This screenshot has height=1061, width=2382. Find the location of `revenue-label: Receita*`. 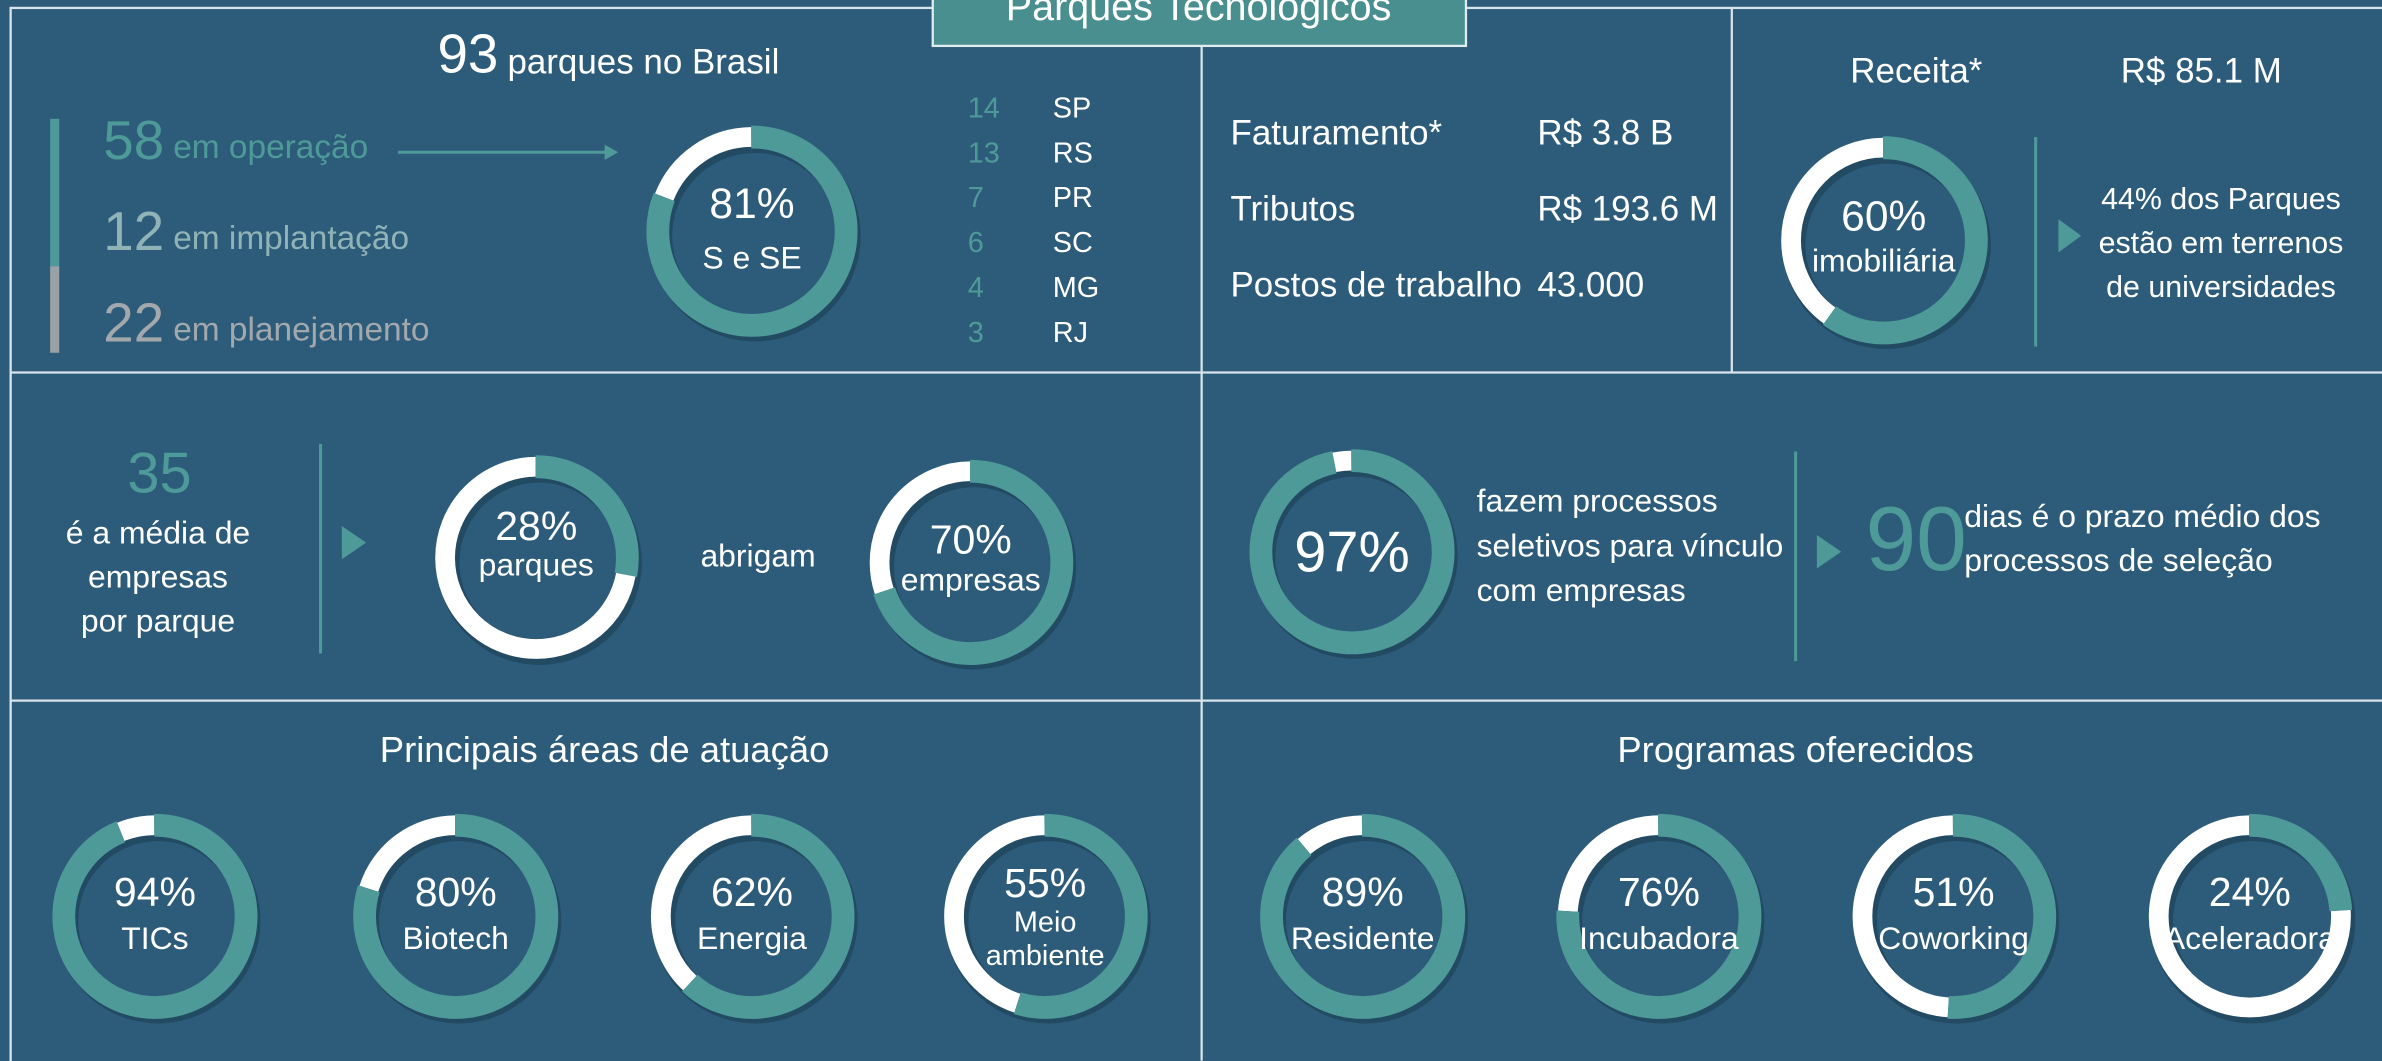

revenue-label: Receita* is located at coordinates (1916, 70).